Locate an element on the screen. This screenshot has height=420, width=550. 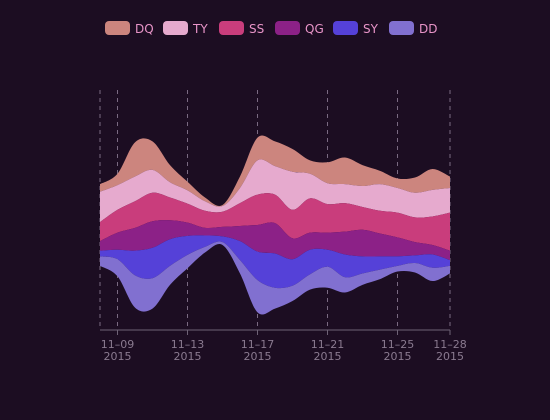
legend-label: SS is located at coordinates (256, 29).